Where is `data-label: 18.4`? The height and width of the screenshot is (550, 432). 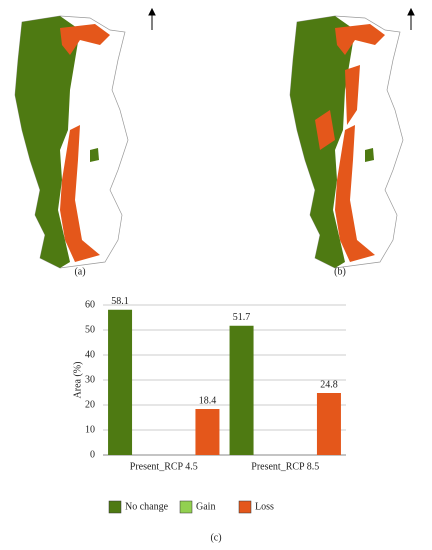
data-label: 18.4 is located at coordinates (208, 400).